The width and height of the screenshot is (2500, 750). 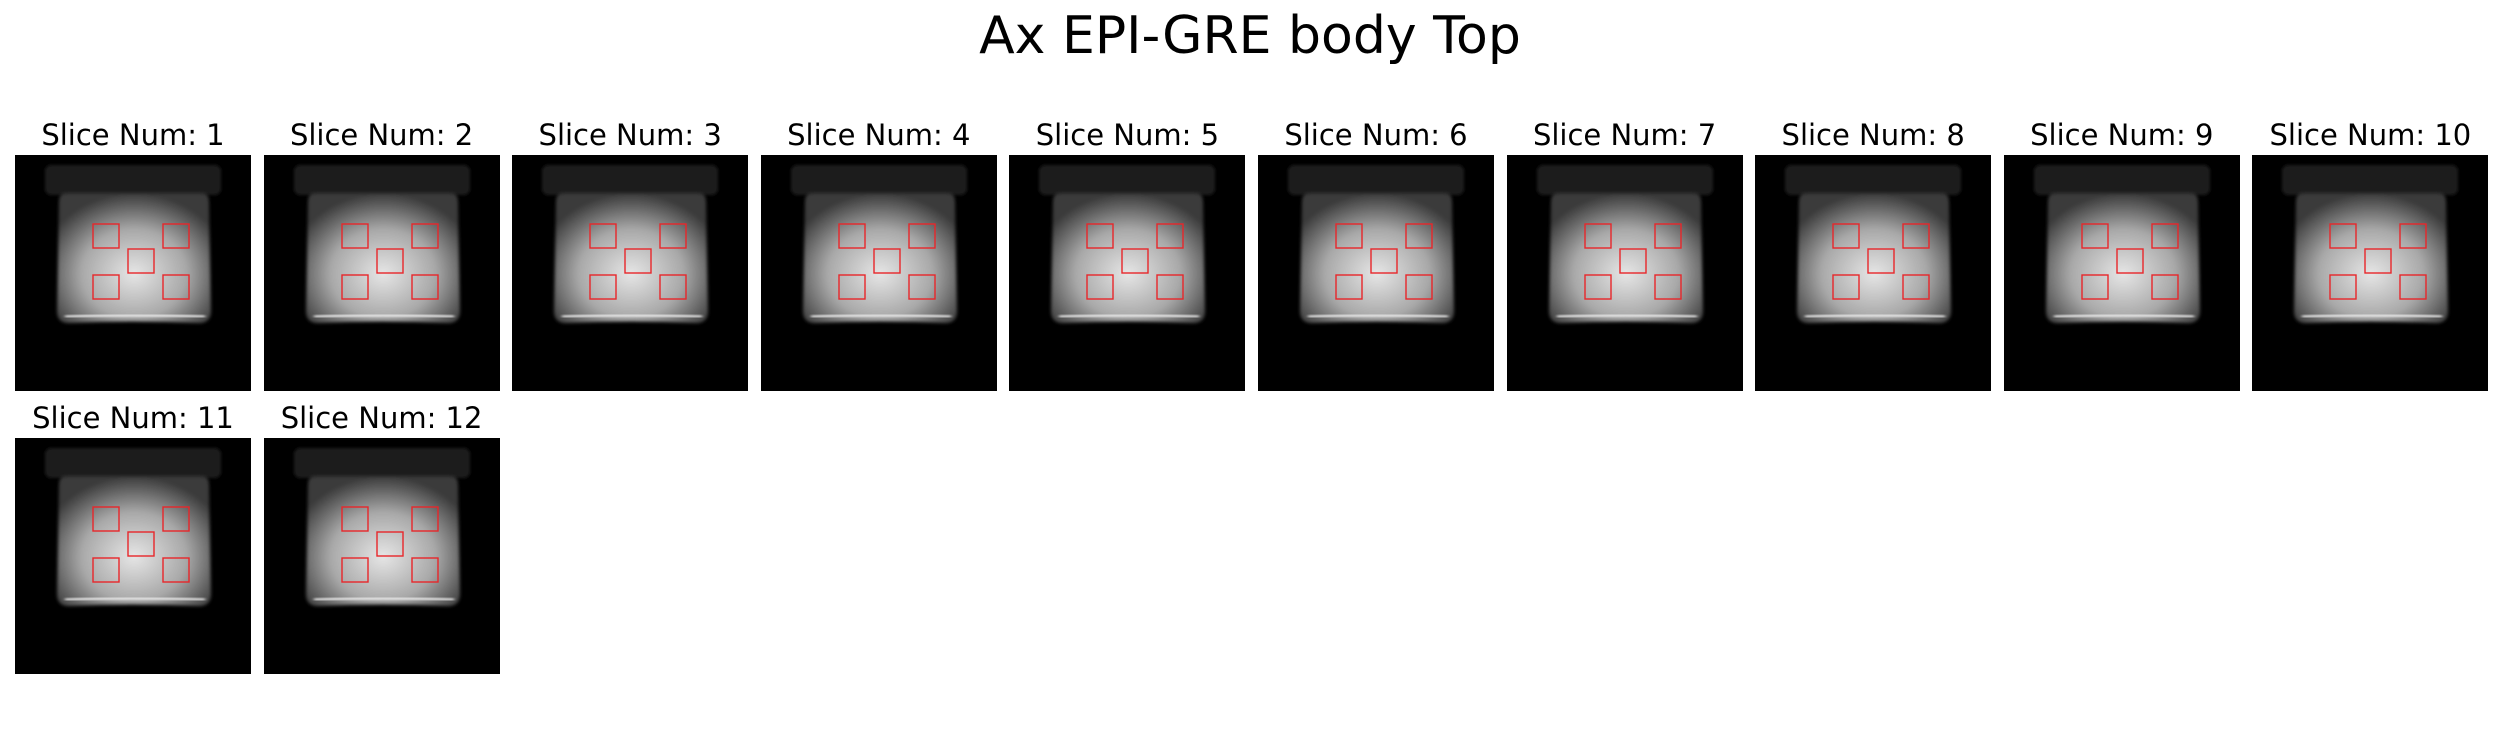 What do you see at coordinates (1873, 135) in the screenshot?
I see `slice-title: Slice Num: 8` at bounding box center [1873, 135].